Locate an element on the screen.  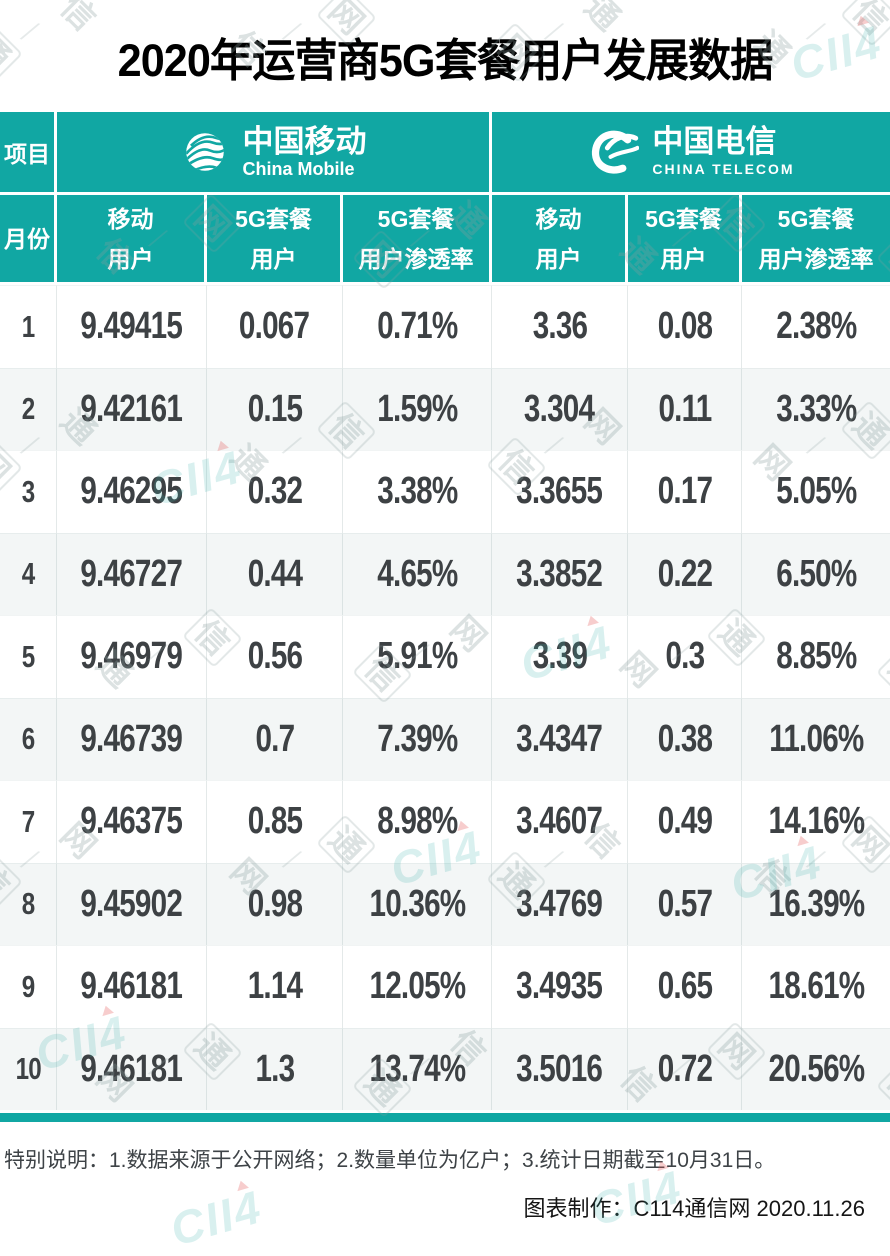
value-cell: 10.36% is located at coordinates (417, 903).